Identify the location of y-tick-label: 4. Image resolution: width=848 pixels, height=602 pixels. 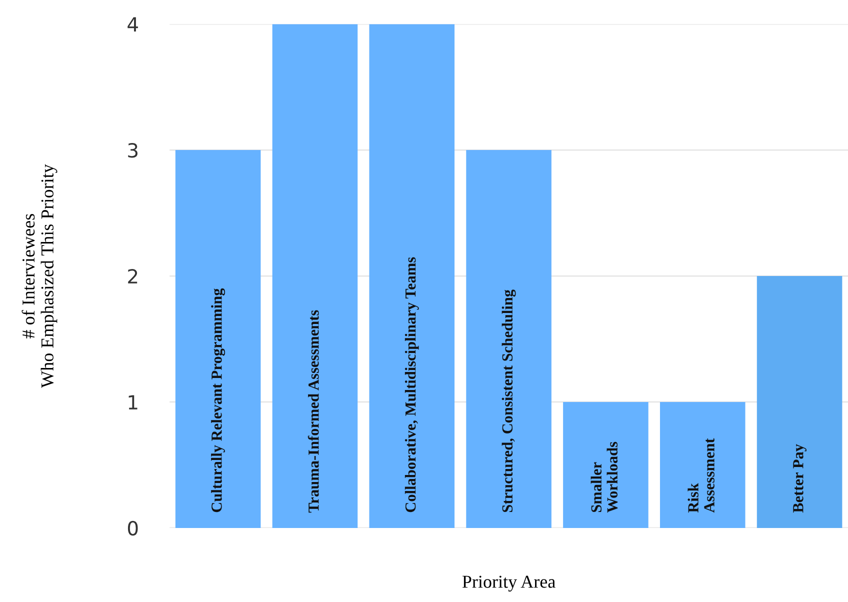
(133, 24).